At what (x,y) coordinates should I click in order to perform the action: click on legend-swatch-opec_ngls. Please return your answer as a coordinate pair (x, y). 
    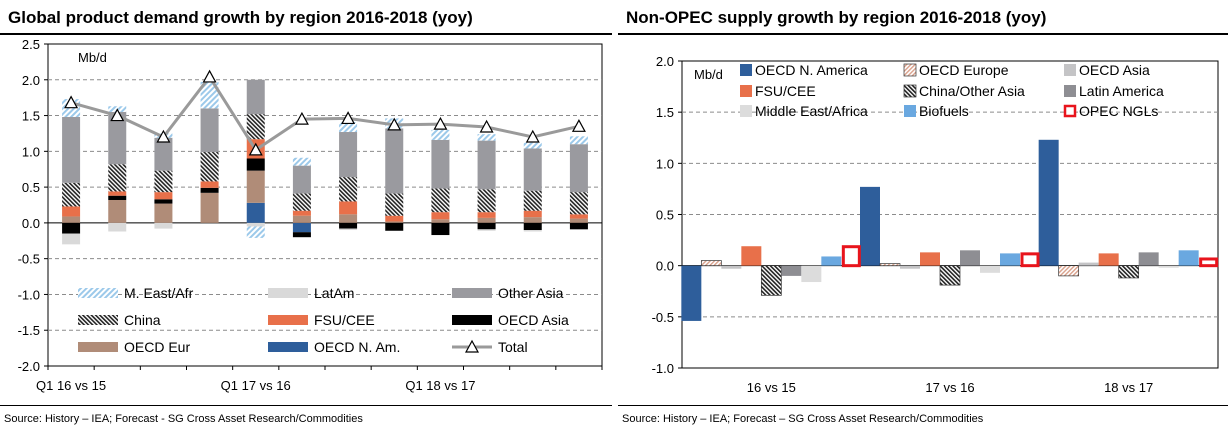
    Looking at the image, I should click on (1070, 111).